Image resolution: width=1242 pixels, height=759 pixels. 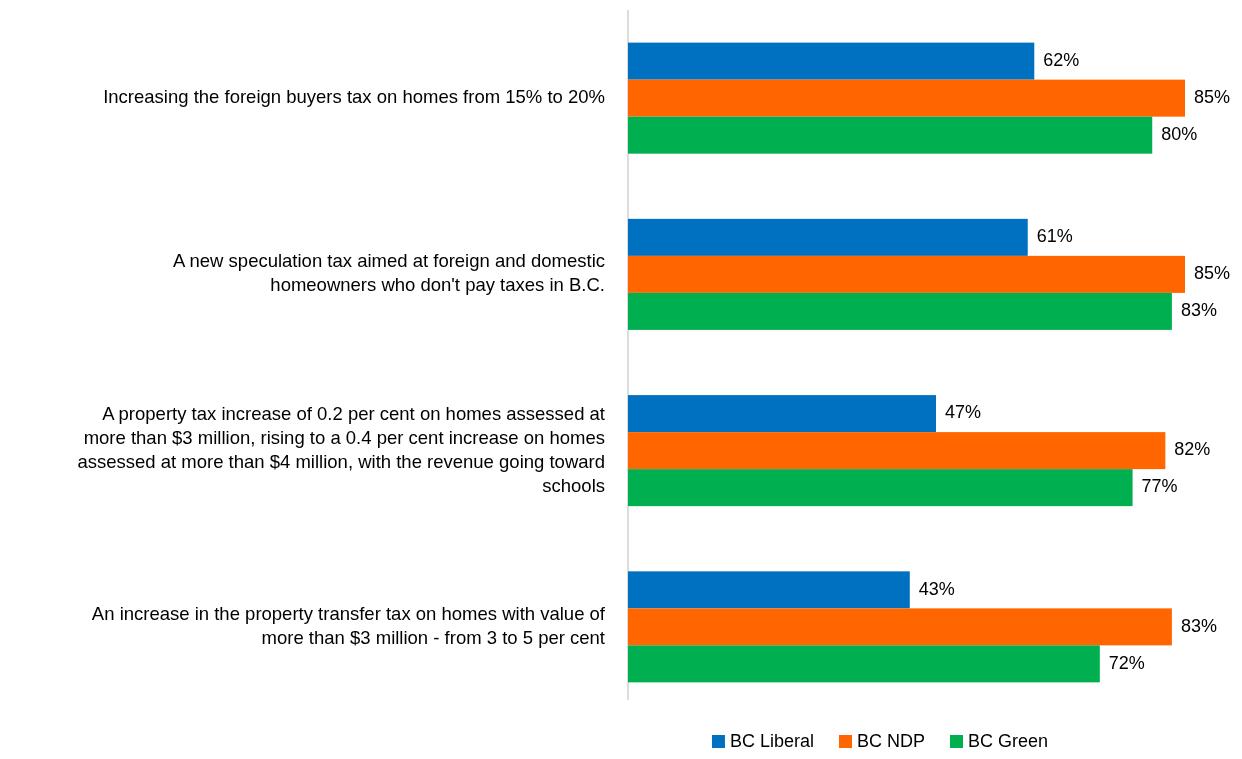 What do you see at coordinates (389, 273) in the screenshot?
I see `y-tick-label: A new speculation tax aimed at foreign and domestic homeowners who don't pay taxes in B.C.` at bounding box center [389, 273].